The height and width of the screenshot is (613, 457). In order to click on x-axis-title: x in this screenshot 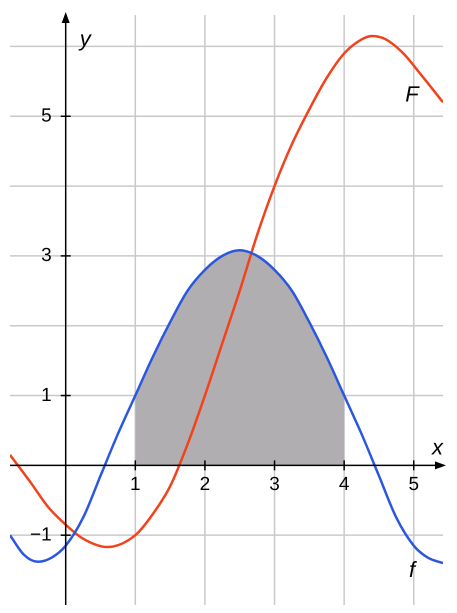, I will do `click(437, 447)`.